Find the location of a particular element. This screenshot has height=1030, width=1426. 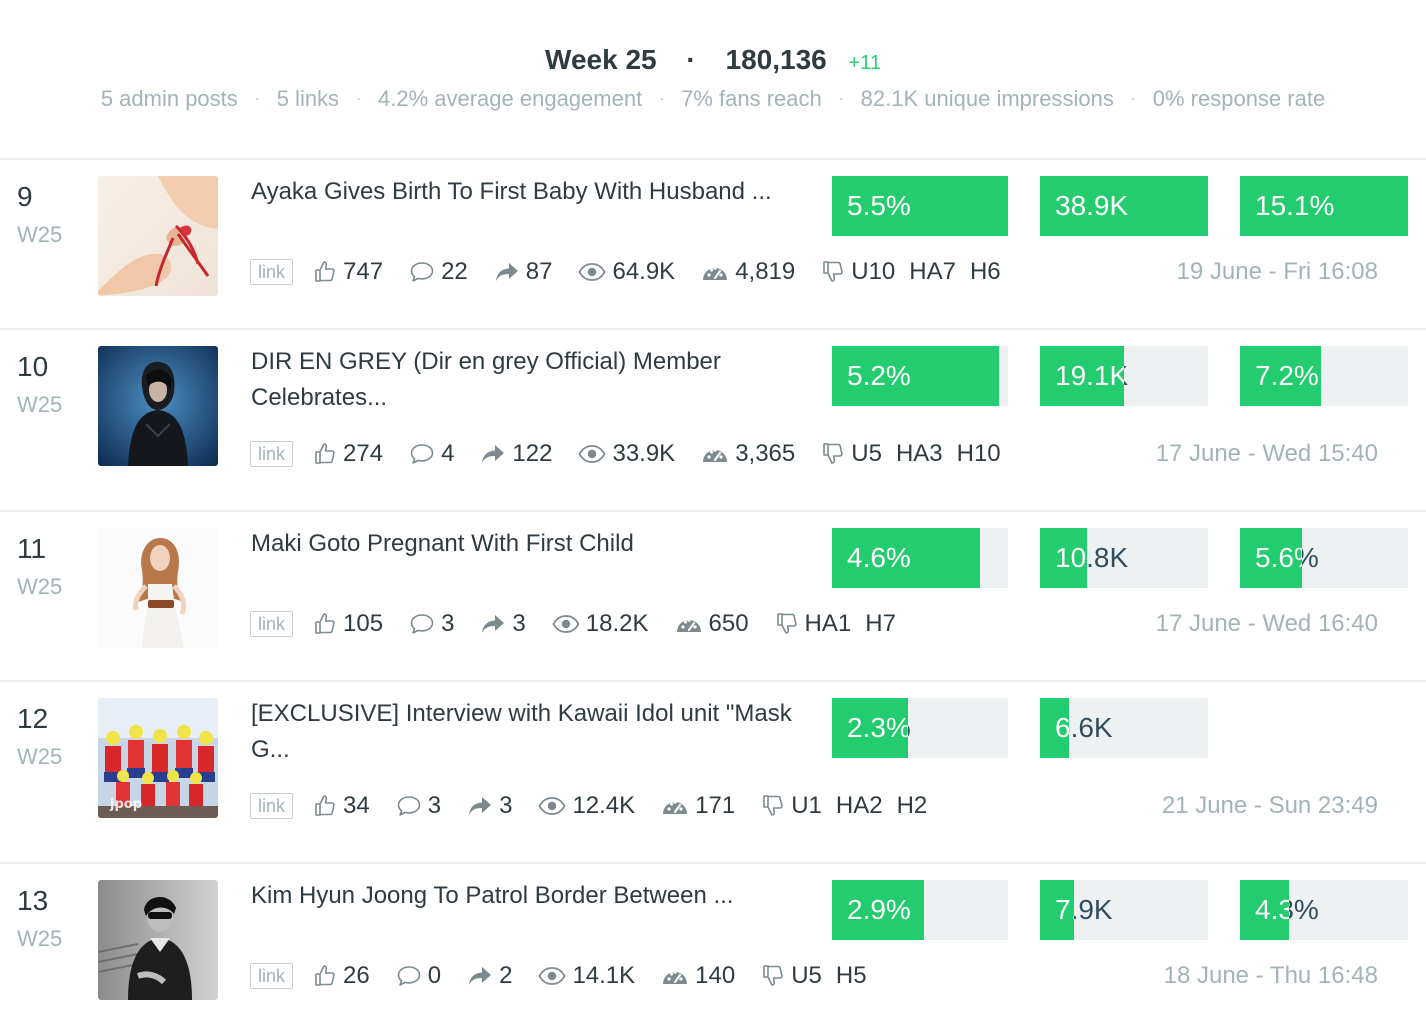

bar-value: 38.9K is located at coordinates (1092, 205).